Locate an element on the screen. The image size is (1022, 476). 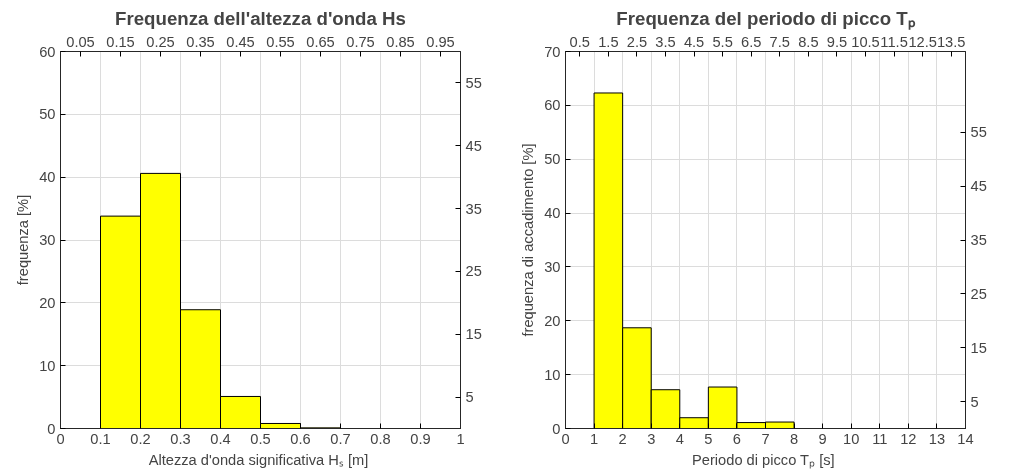
x2-tick-label: 0.95 is located at coordinates (440, 41).